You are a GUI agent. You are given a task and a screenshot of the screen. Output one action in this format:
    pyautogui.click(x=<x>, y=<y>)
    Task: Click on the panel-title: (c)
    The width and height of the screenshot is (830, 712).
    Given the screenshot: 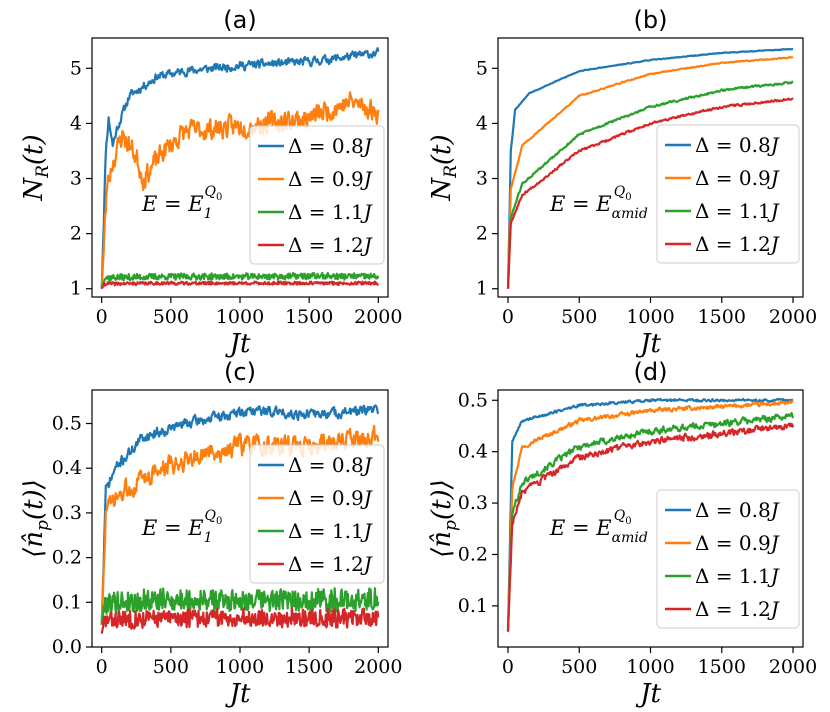 What is the action you would take?
    pyautogui.click(x=240, y=372)
    